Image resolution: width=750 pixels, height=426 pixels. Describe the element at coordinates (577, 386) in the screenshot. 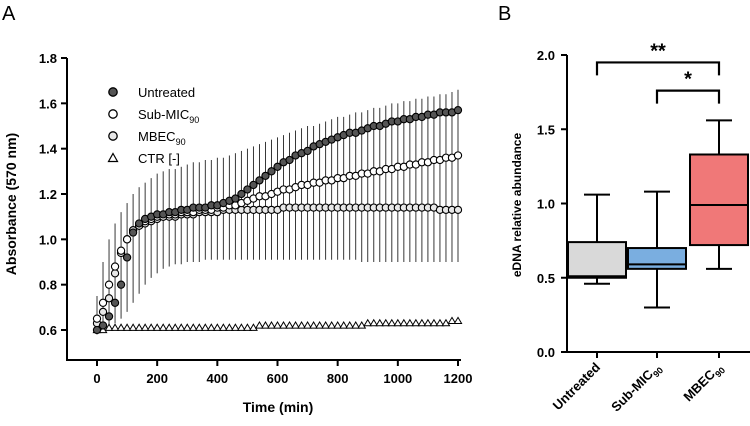

I see `x-tick-label-b: Untreated` at that location.